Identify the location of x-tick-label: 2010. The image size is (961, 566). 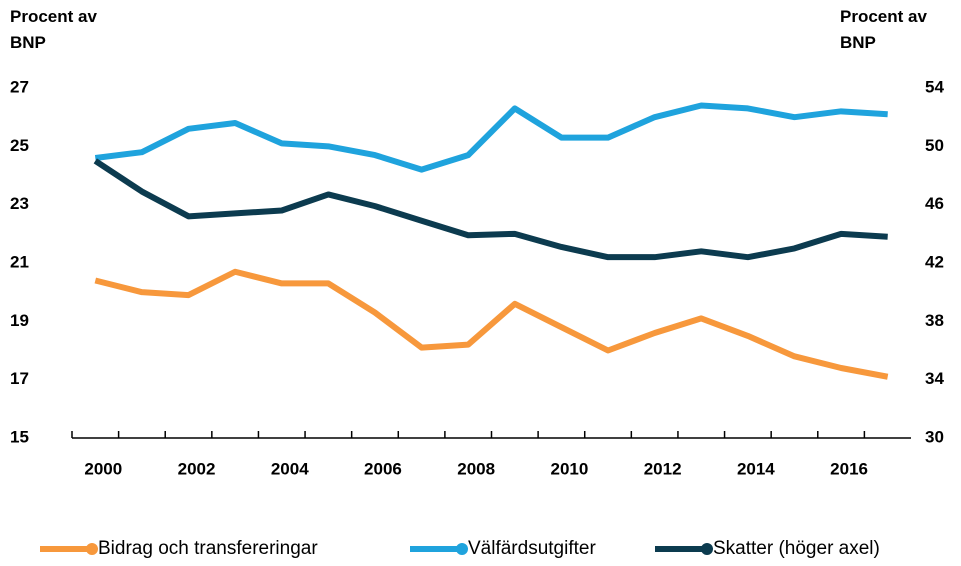
(570, 468).